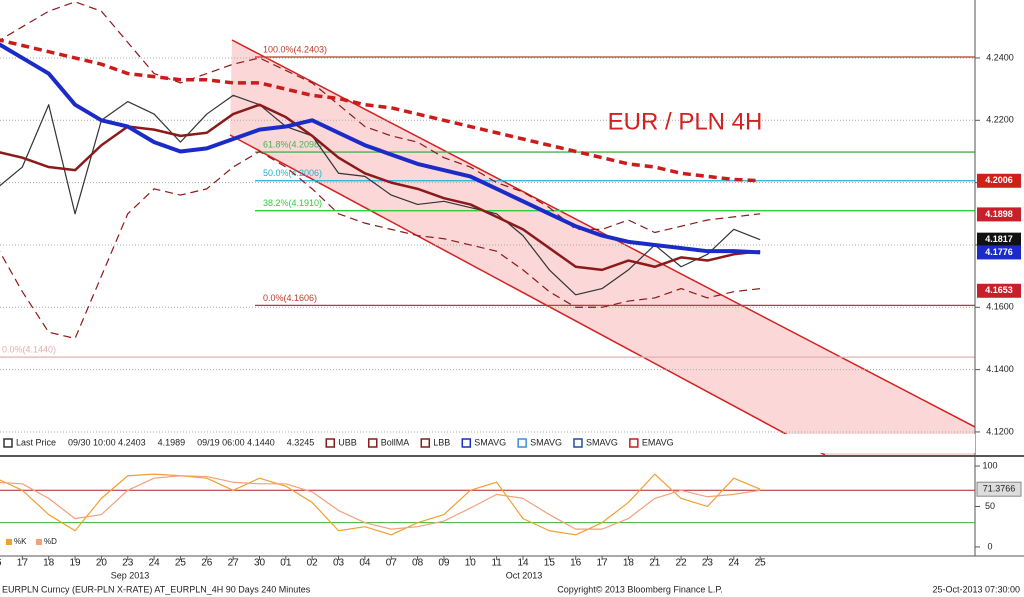  What do you see at coordinates (655, 563) in the screenshot?
I see `x-tick-label: 21` at bounding box center [655, 563].